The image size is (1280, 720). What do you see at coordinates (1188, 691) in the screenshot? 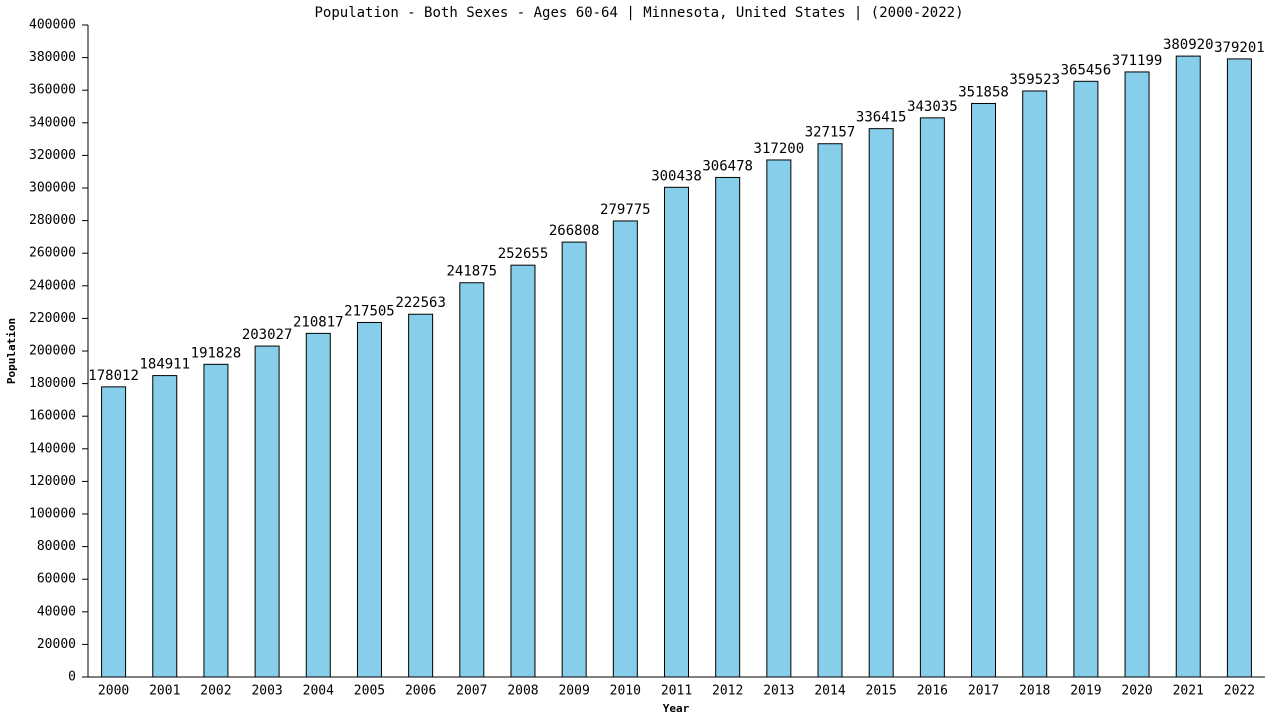
I see `x-tick-label: 2021` at bounding box center [1188, 691].